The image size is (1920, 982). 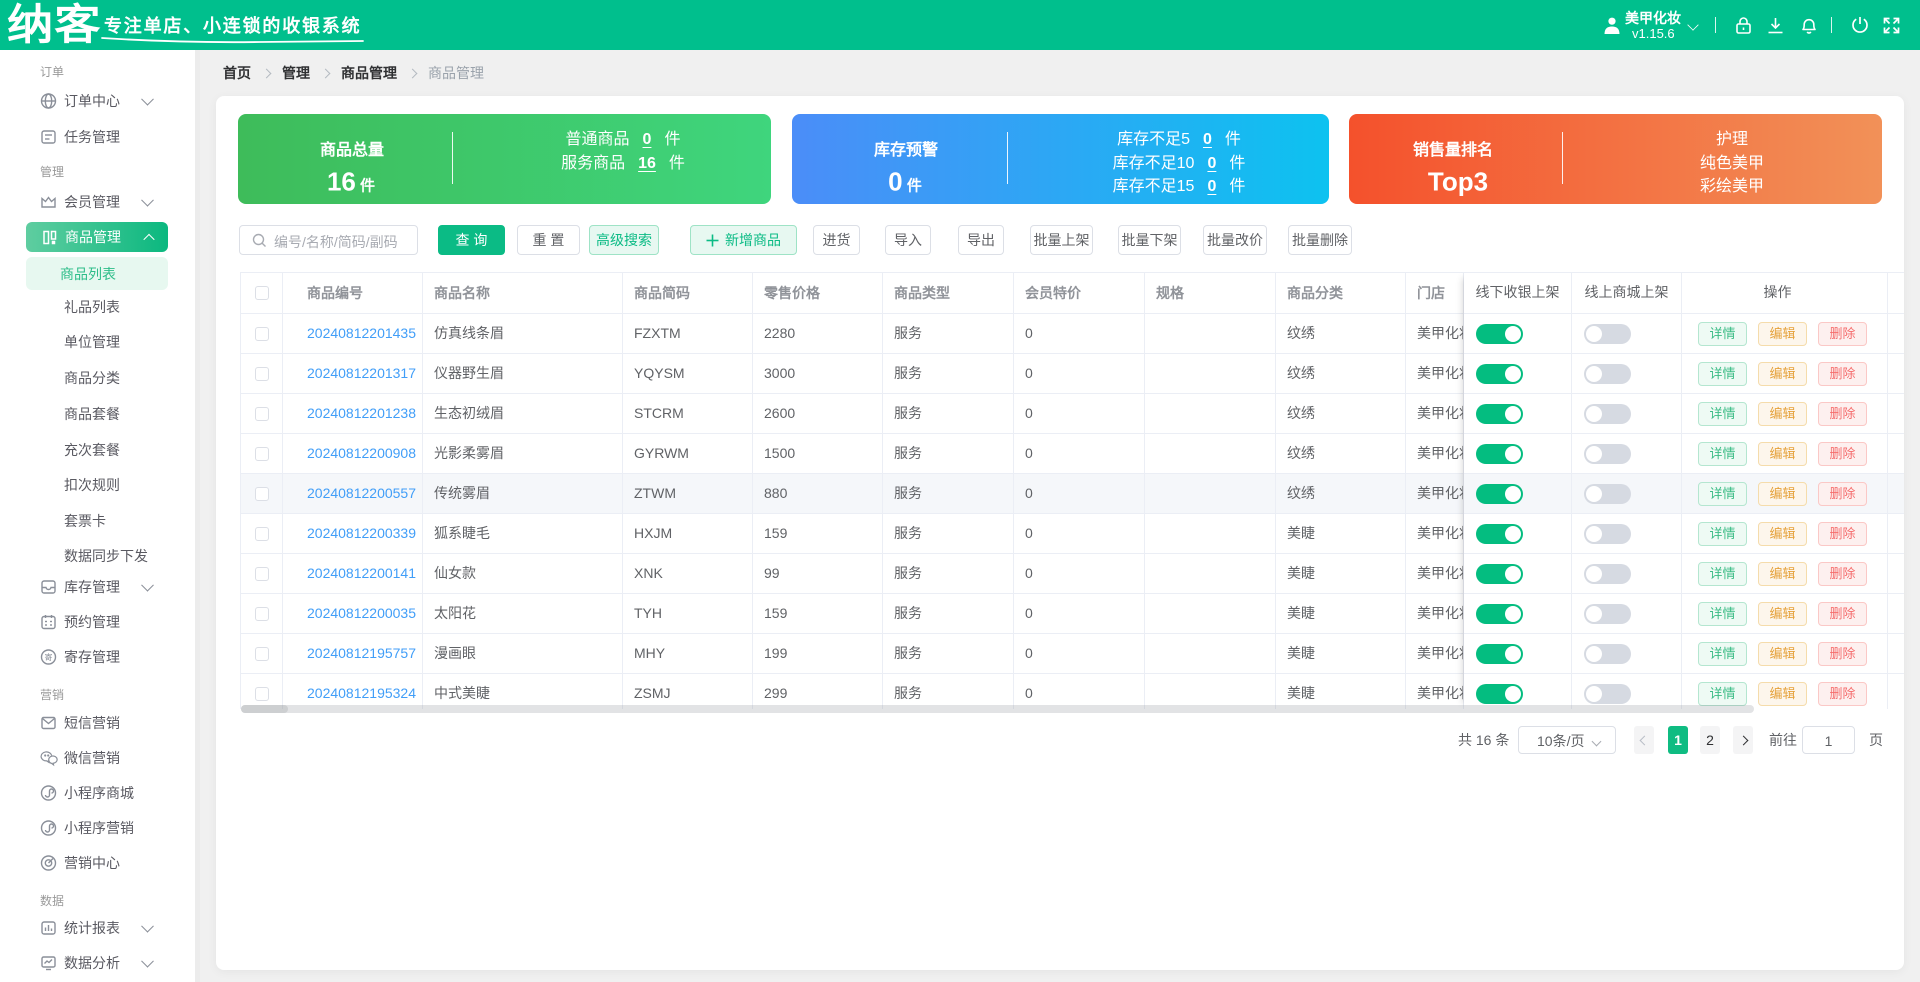 What do you see at coordinates (49, 657) in the screenshot?
I see `svg-text: 寄` at bounding box center [49, 657].